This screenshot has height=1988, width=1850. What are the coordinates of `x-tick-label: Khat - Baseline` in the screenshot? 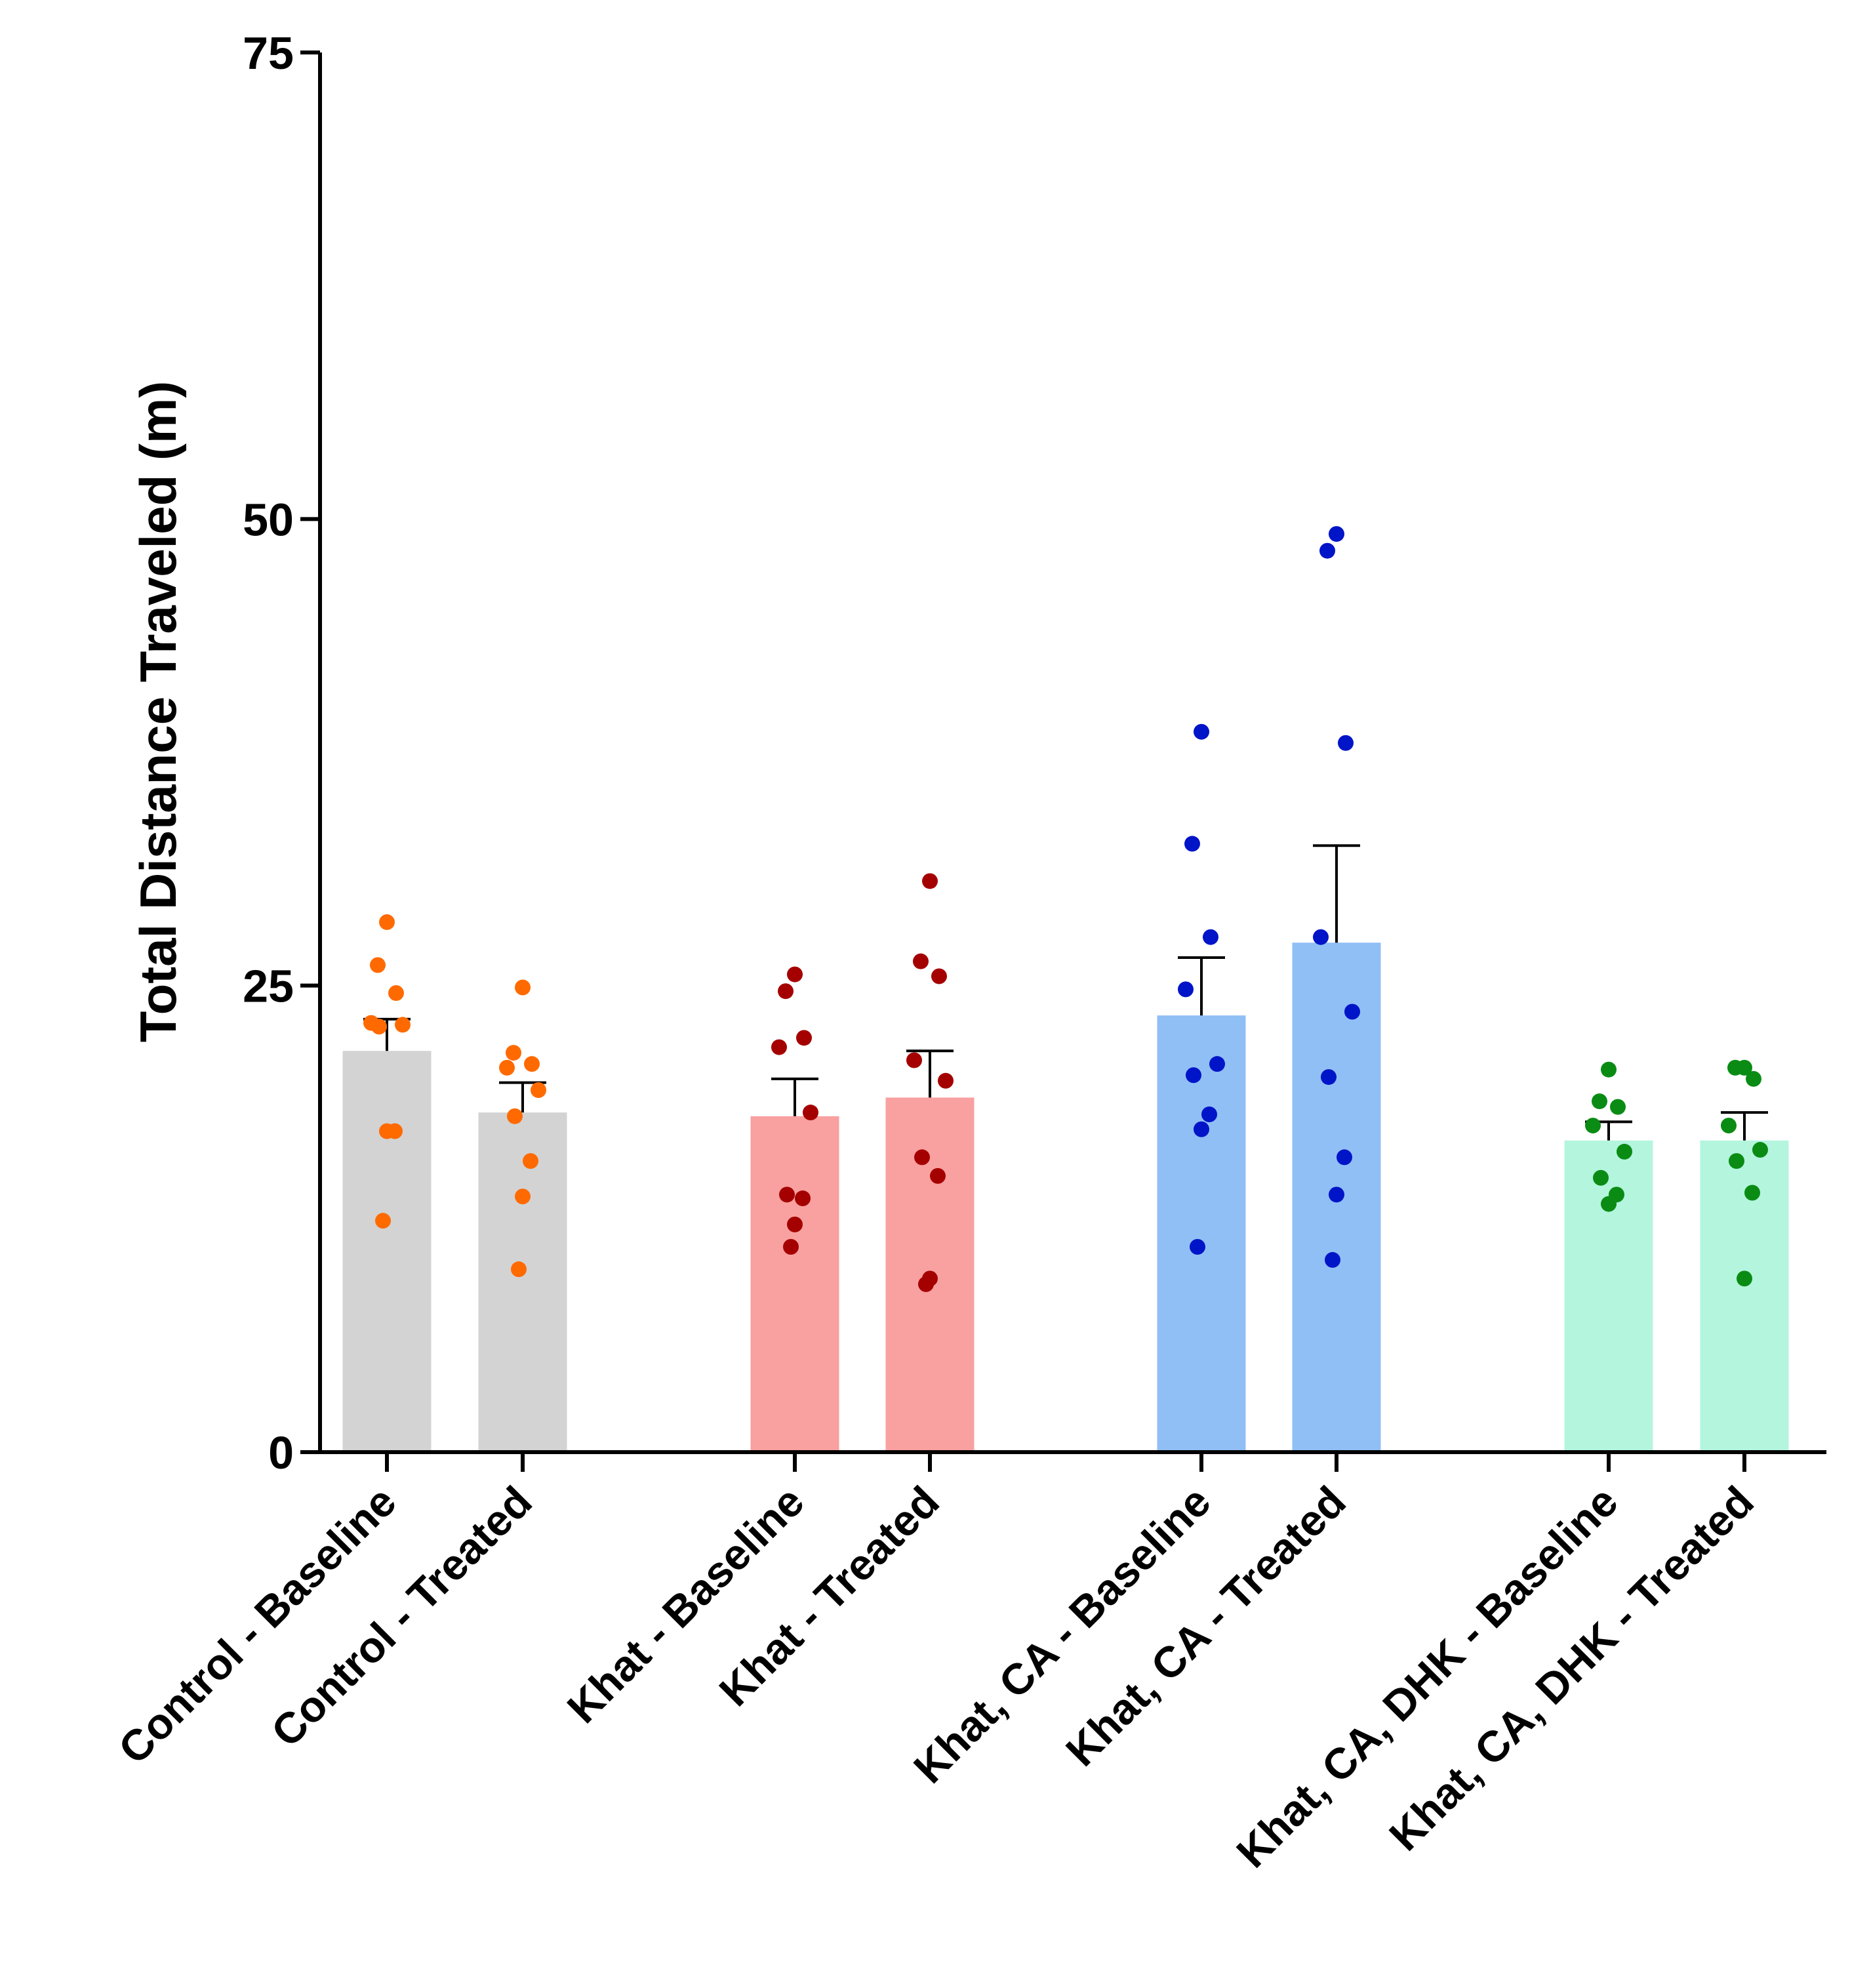 It's located at (685, 1604).